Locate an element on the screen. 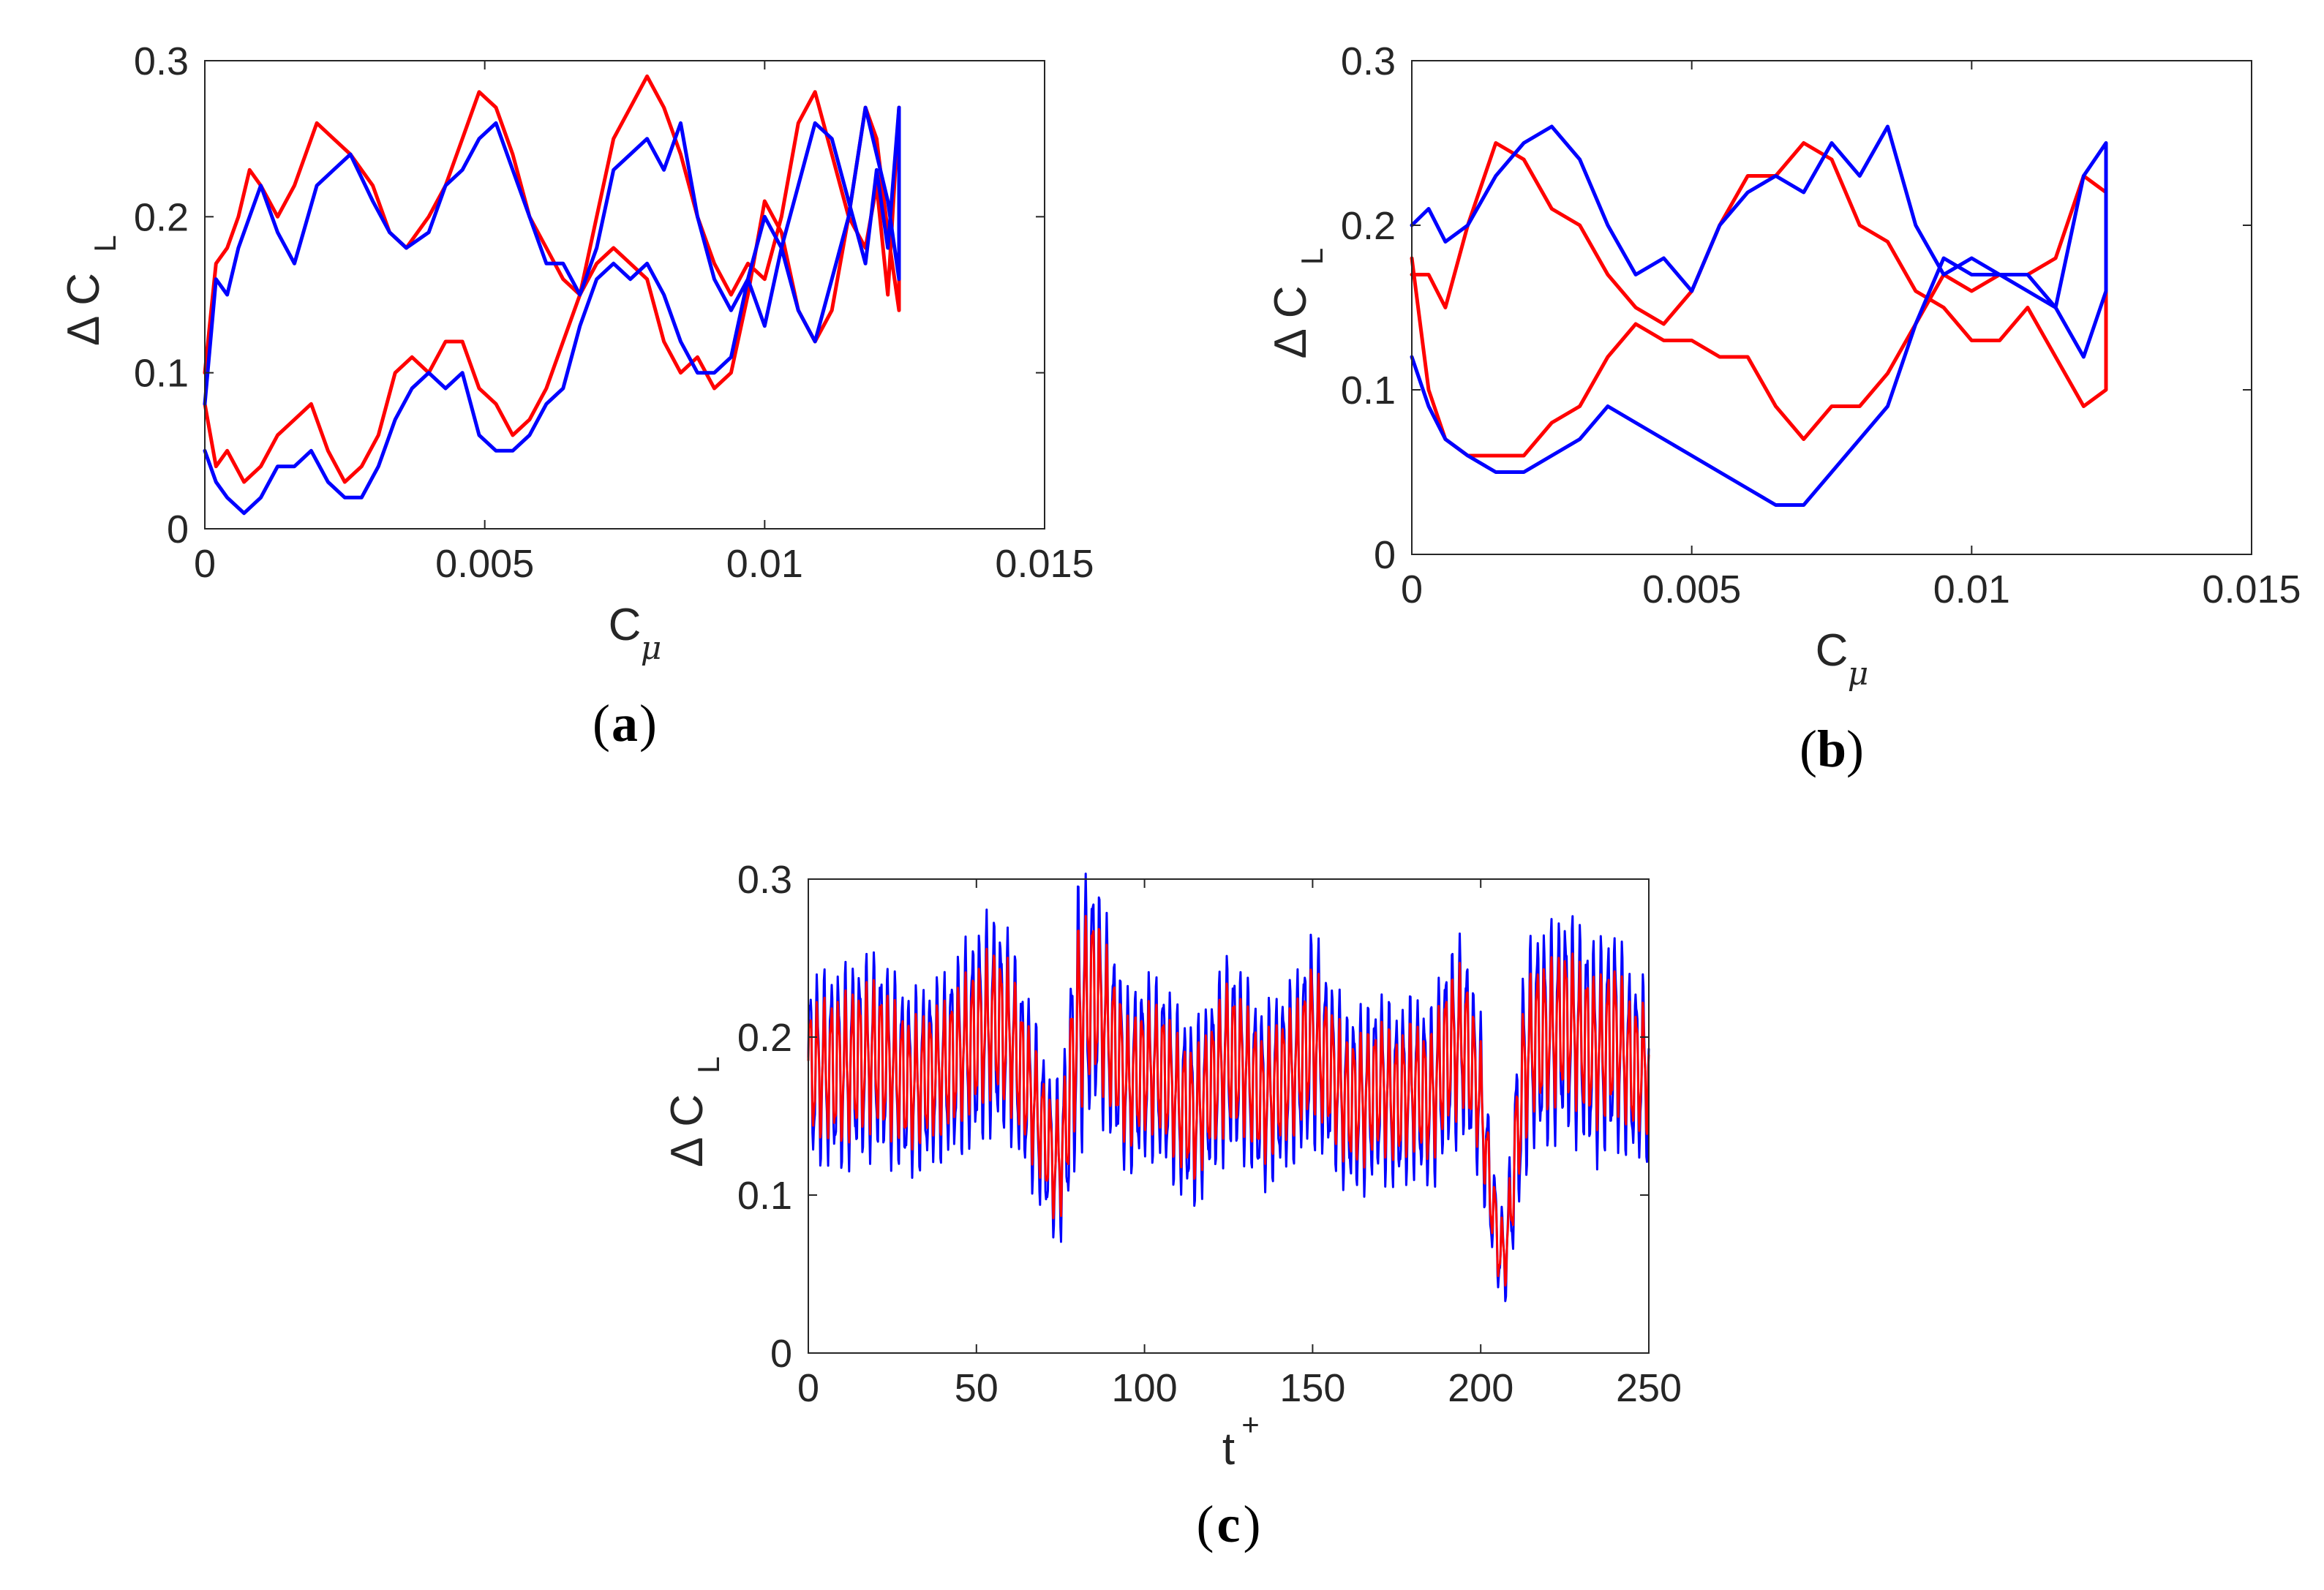 The height and width of the screenshot is (1590, 2324). panel-b-caption-close: ) is located at coordinates (1855, 749).